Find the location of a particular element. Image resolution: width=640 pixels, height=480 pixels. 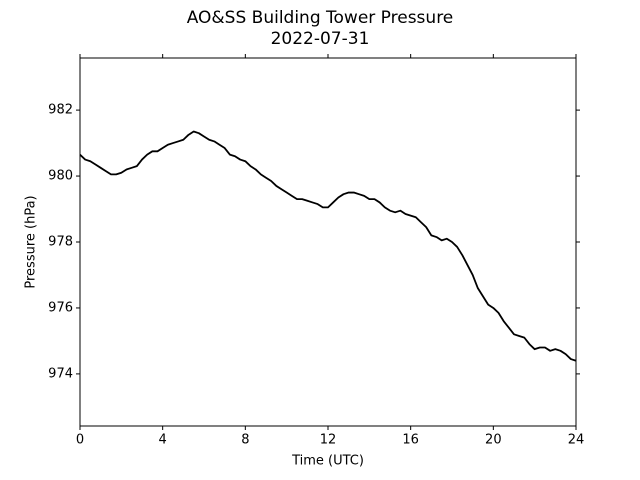

x-tick-label: 12 is located at coordinates (328, 440).